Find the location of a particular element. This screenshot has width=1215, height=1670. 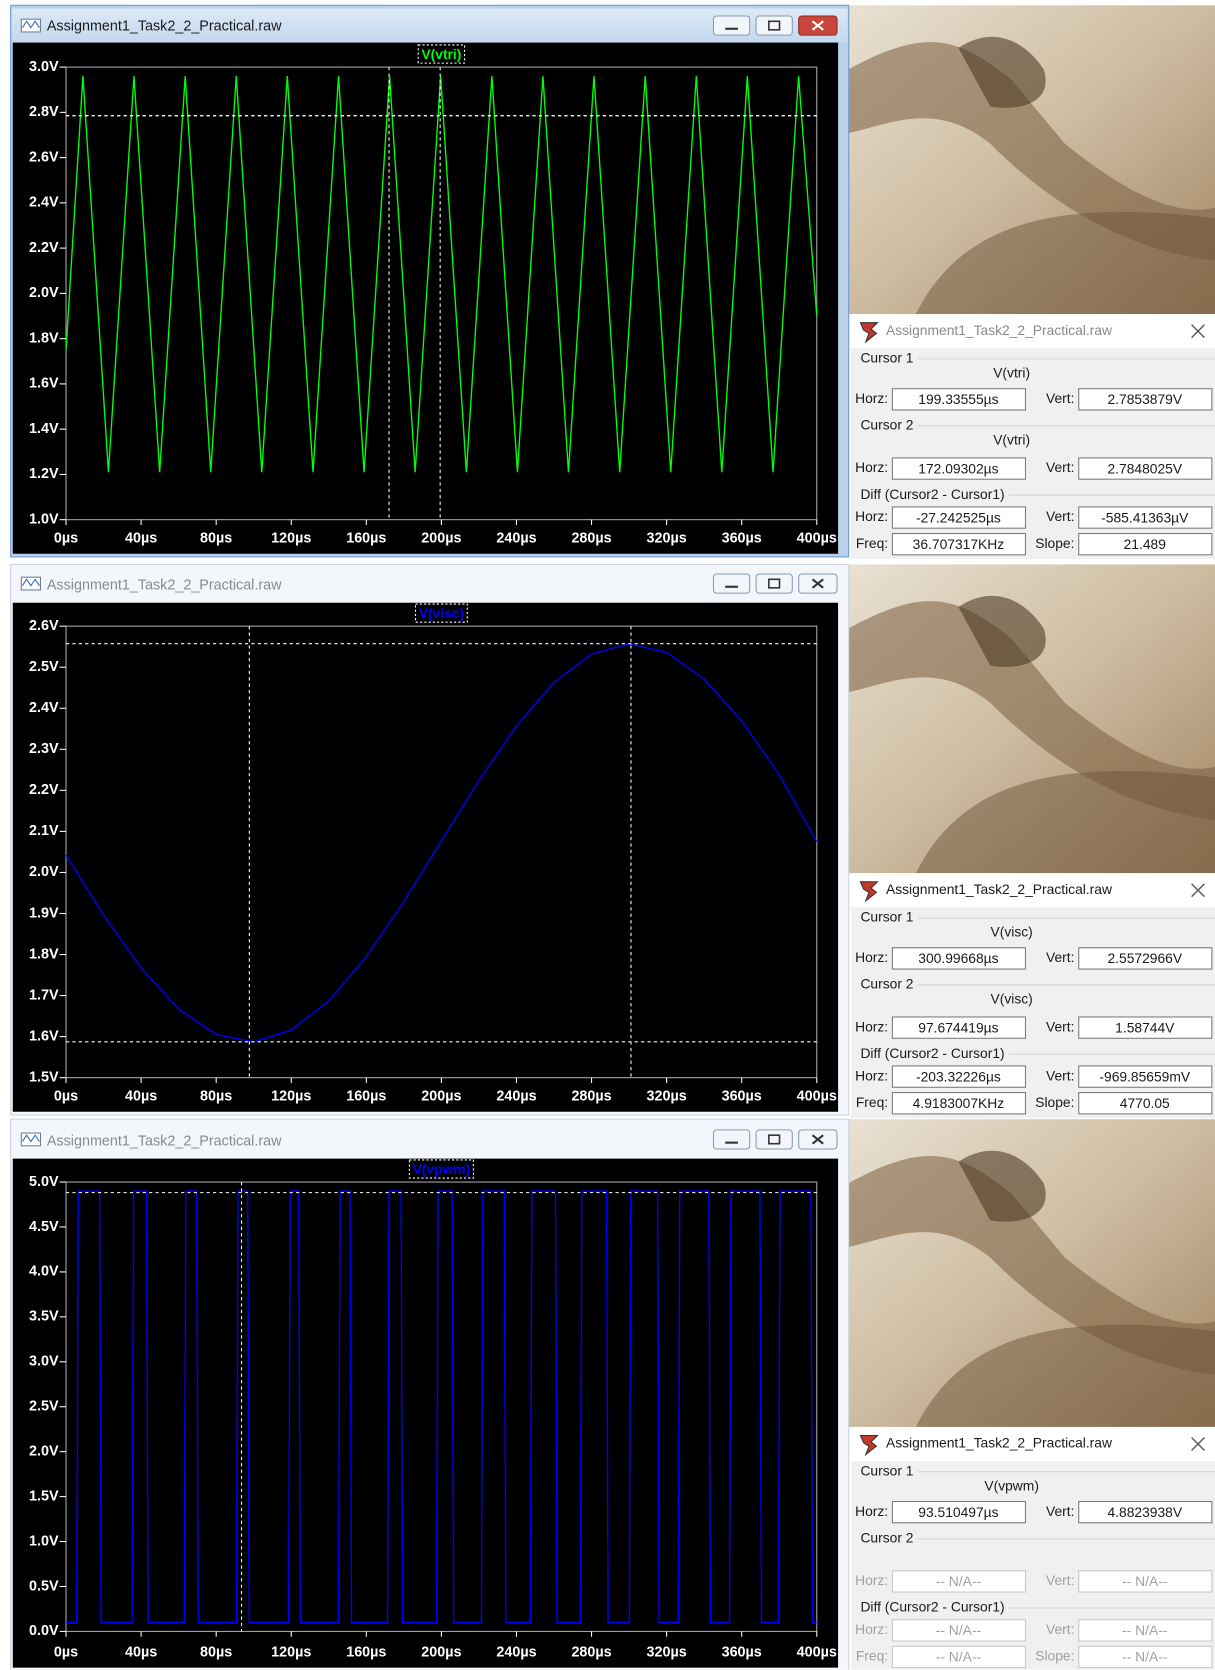

trace-label: V(vpwm) is located at coordinates (442, 1169).